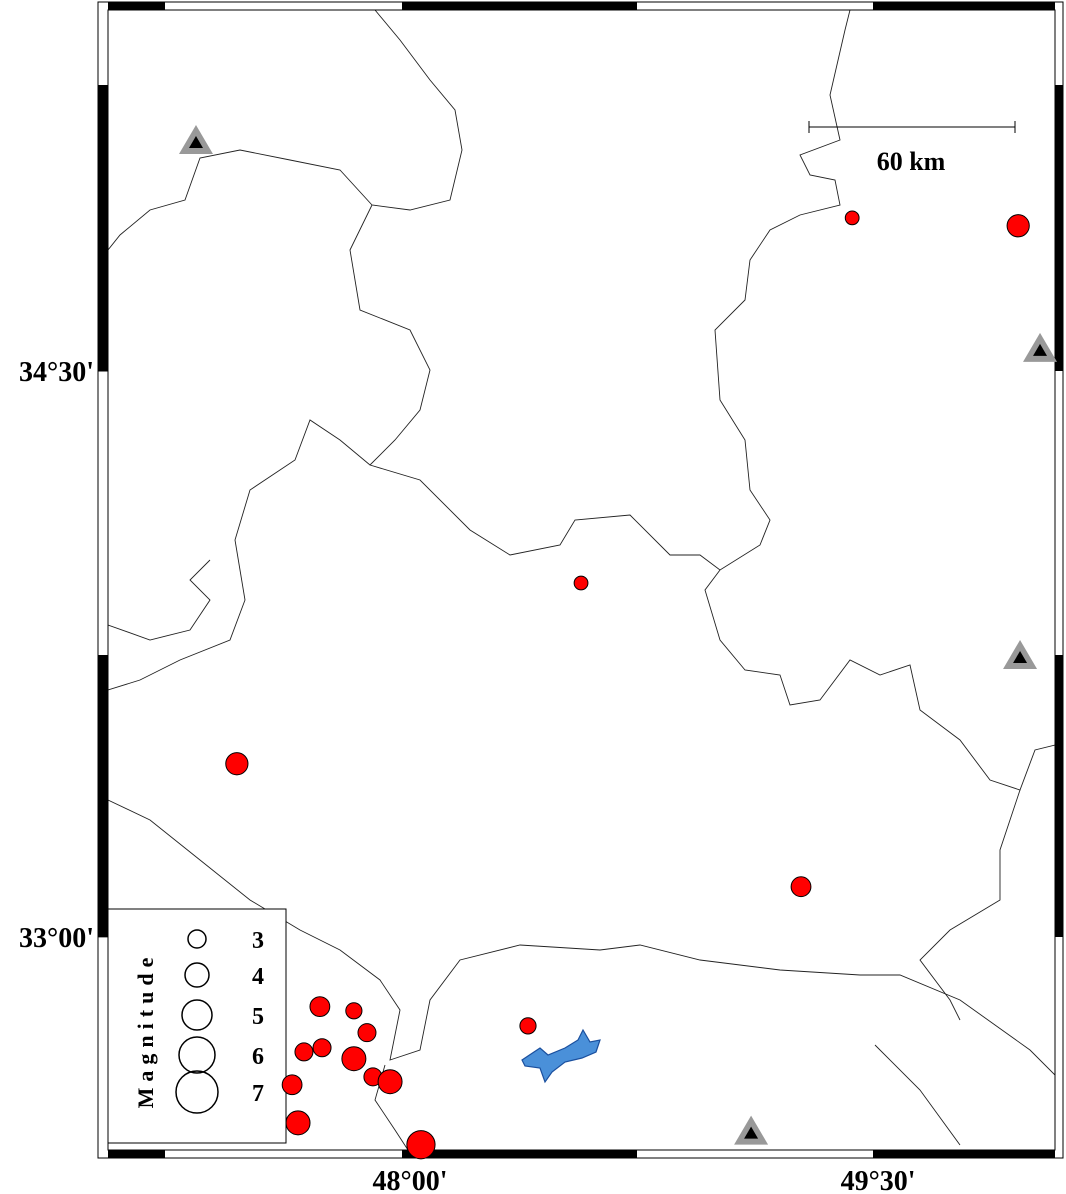 Image resolution: width=1066 pixels, height=1194 pixels. What do you see at coordinates (56, 938) in the screenshot?
I see `y-tick-label: 33°00'` at bounding box center [56, 938].